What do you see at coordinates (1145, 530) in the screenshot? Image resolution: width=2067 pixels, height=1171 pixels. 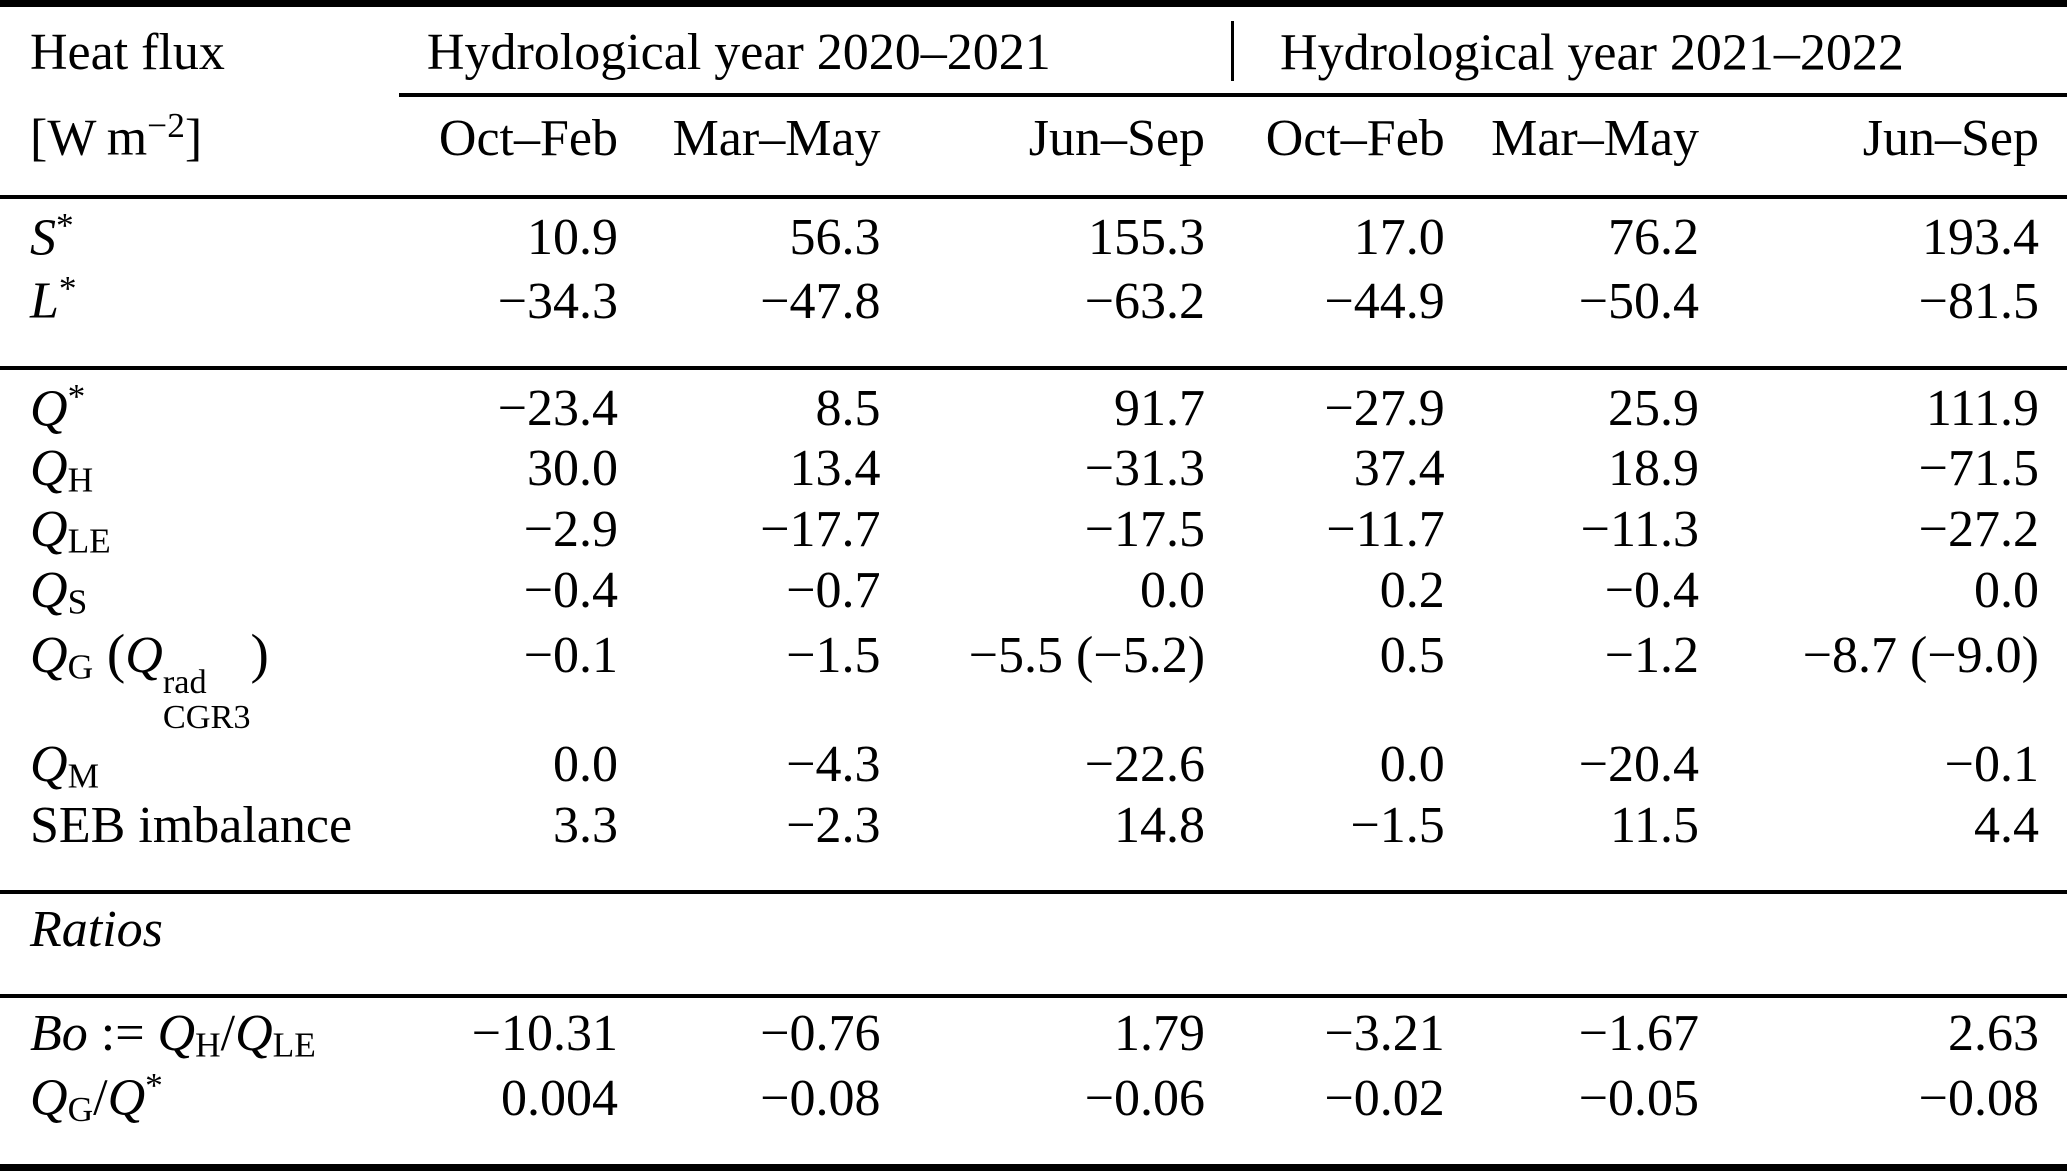 I see `value-cell: −17.5` at bounding box center [1145, 530].